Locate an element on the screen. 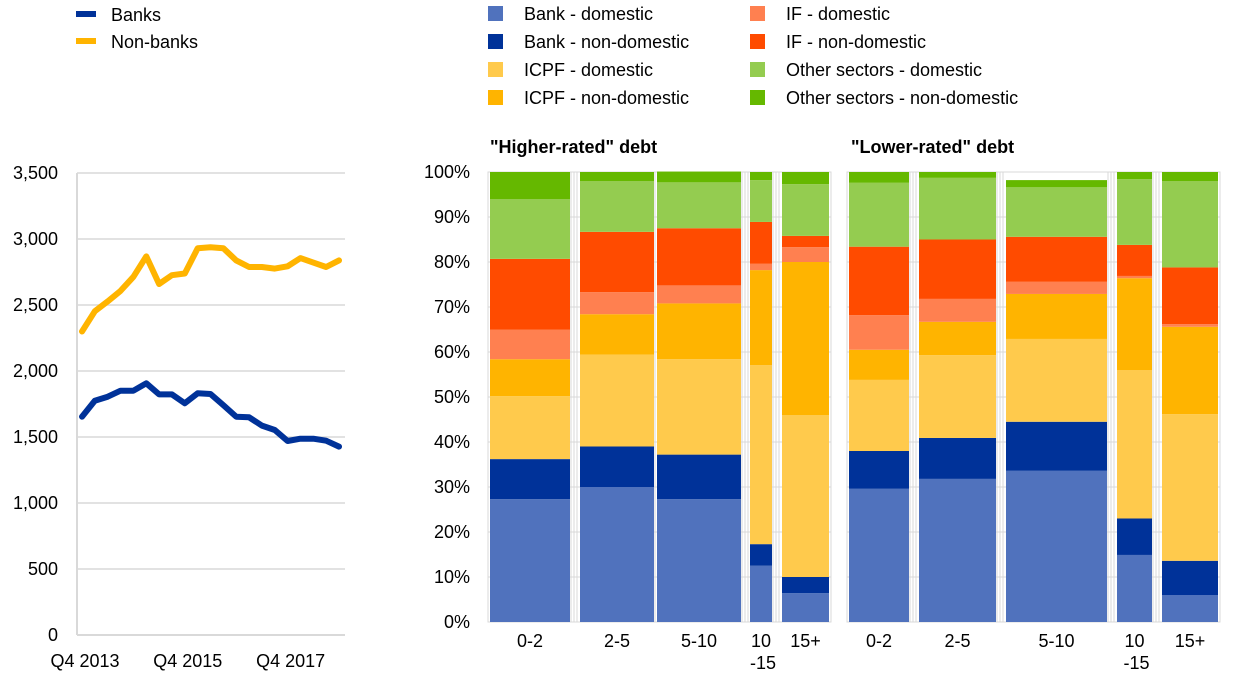  line-series-group is located at coordinates (210, 347).